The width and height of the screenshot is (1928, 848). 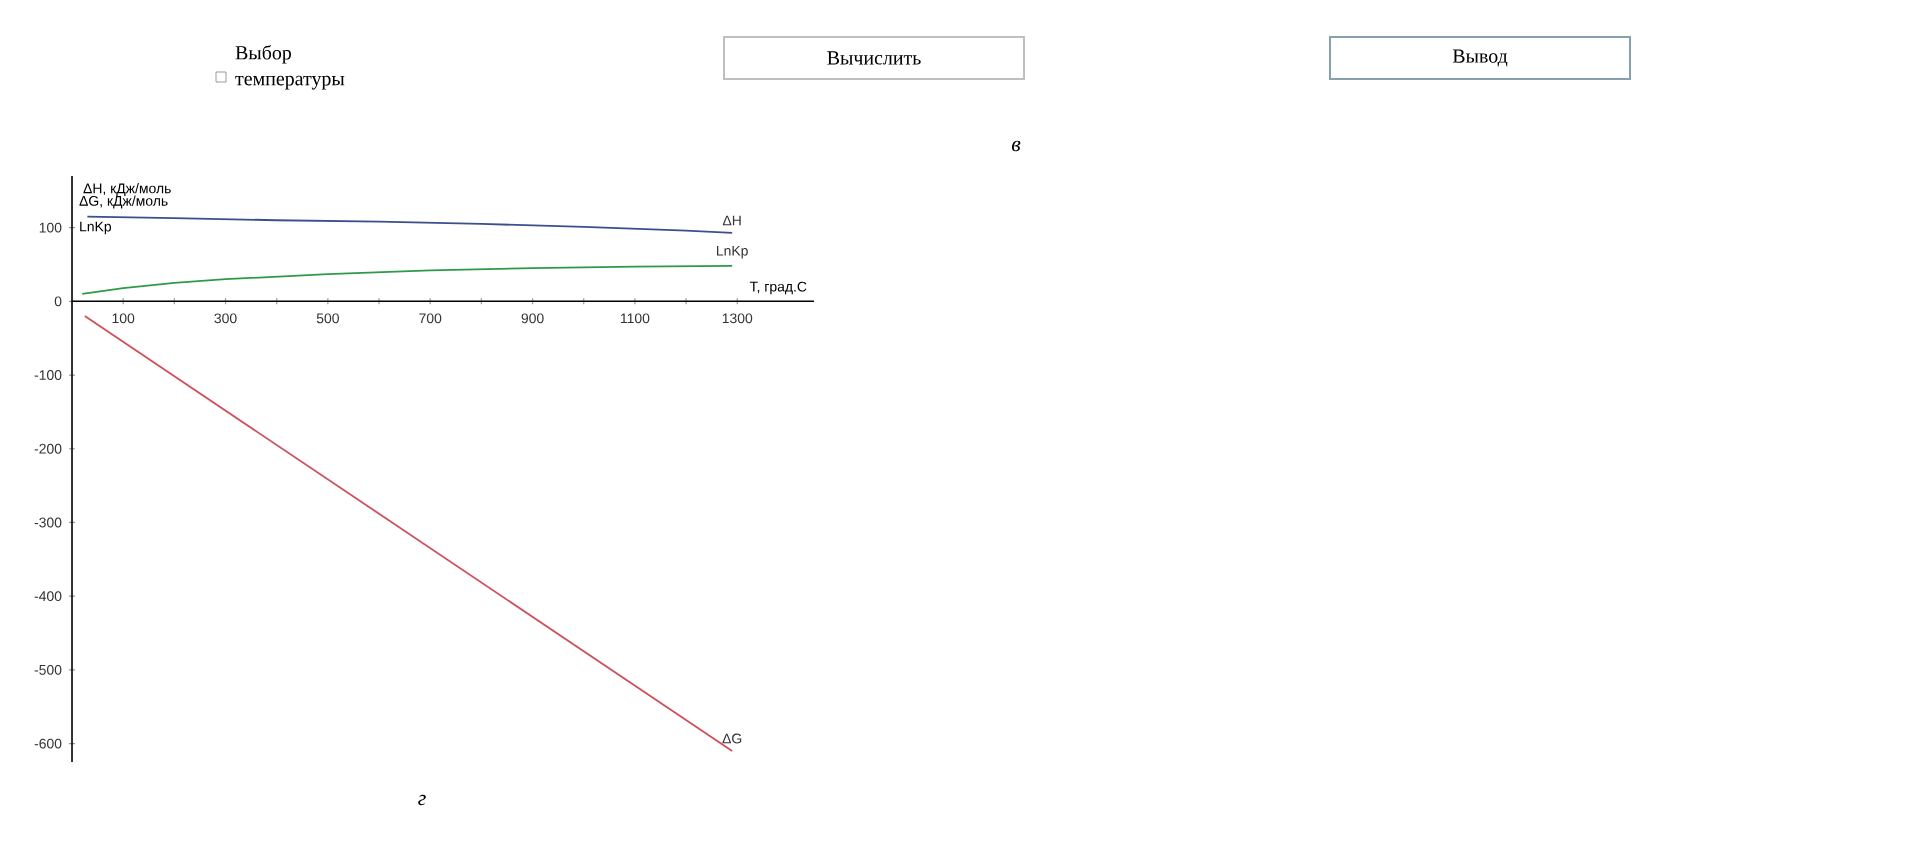 What do you see at coordinates (874, 58) in the screenshot?
I see `text: Вычислить` at bounding box center [874, 58].